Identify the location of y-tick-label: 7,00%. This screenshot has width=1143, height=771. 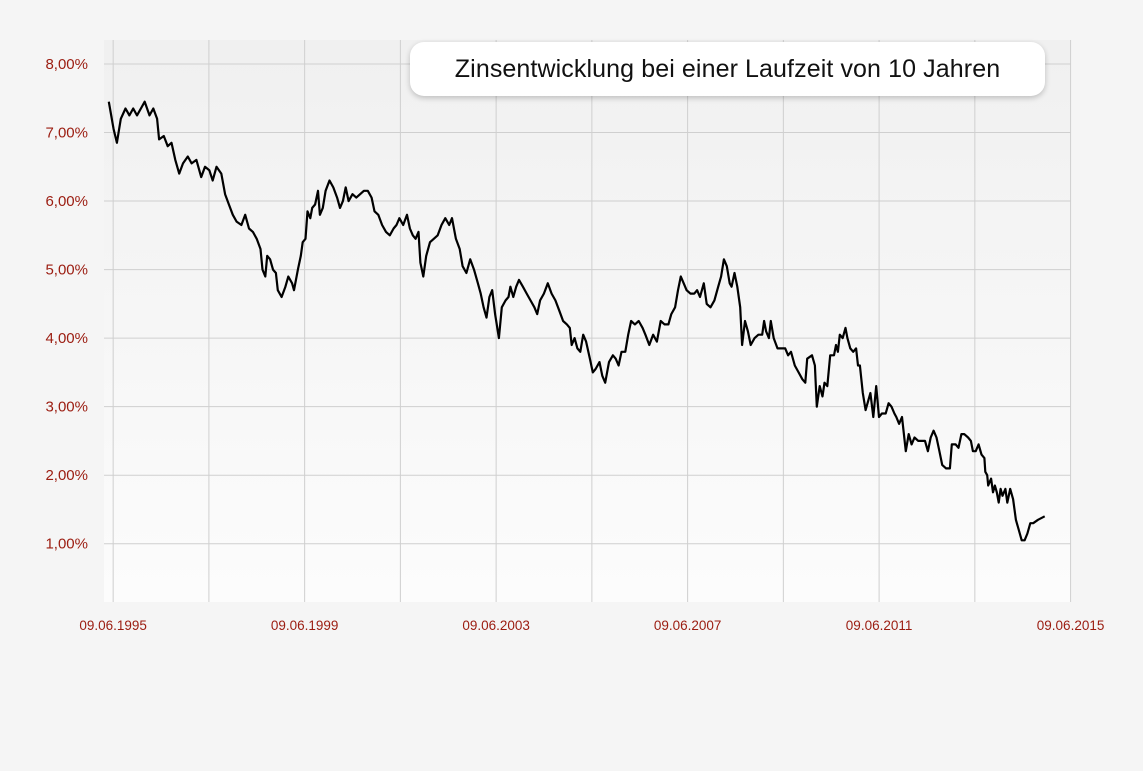
(66, 133).